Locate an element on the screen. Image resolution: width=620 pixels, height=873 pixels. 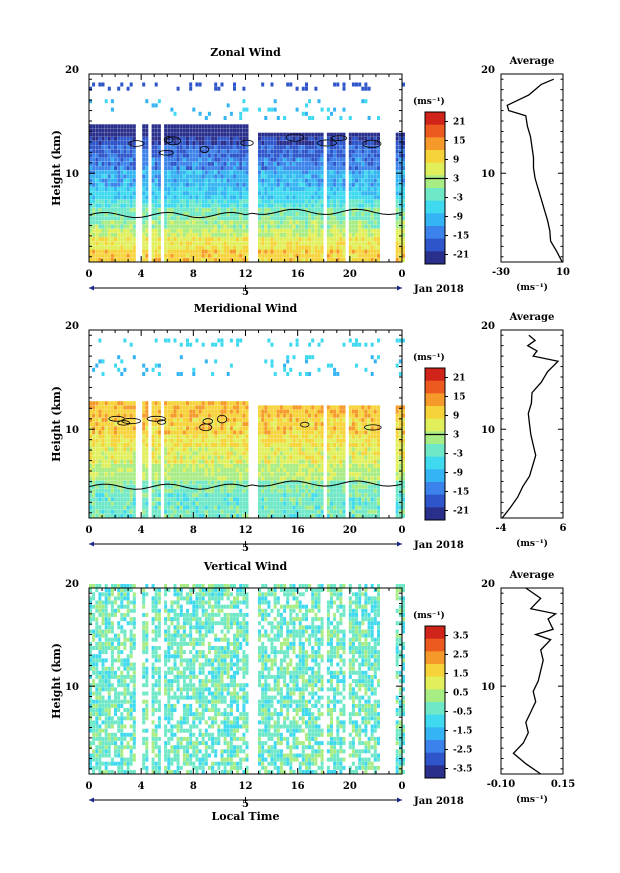
date-axis-arrow-left is located at coordinates (91, 800).